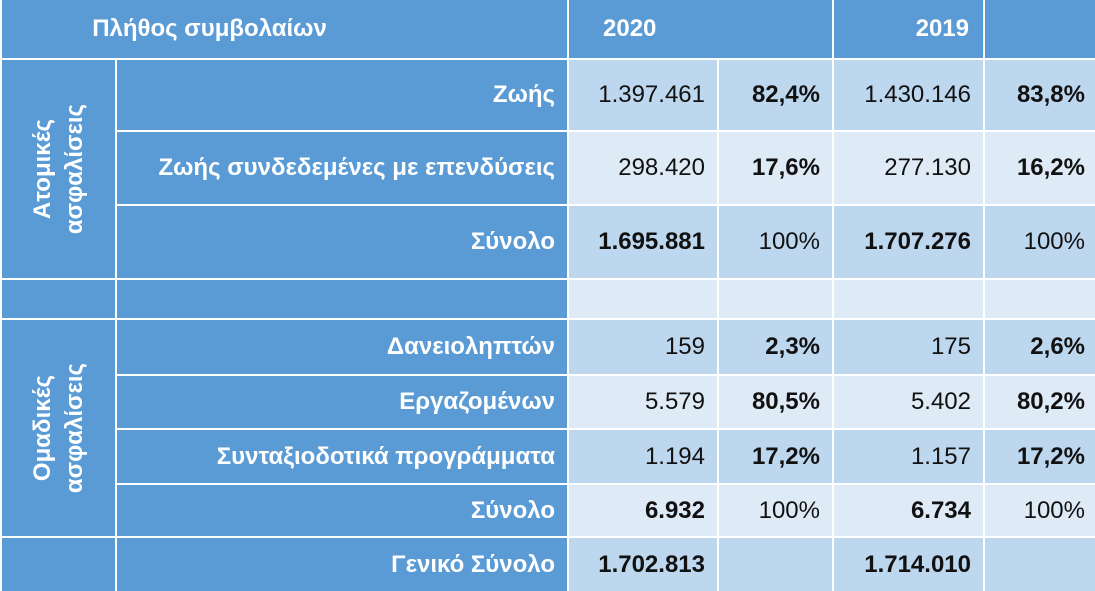 The height and width of the screenshot is (591, 1095). I want to click on row-label-group-total: Σύνολο, so click(342, 510).